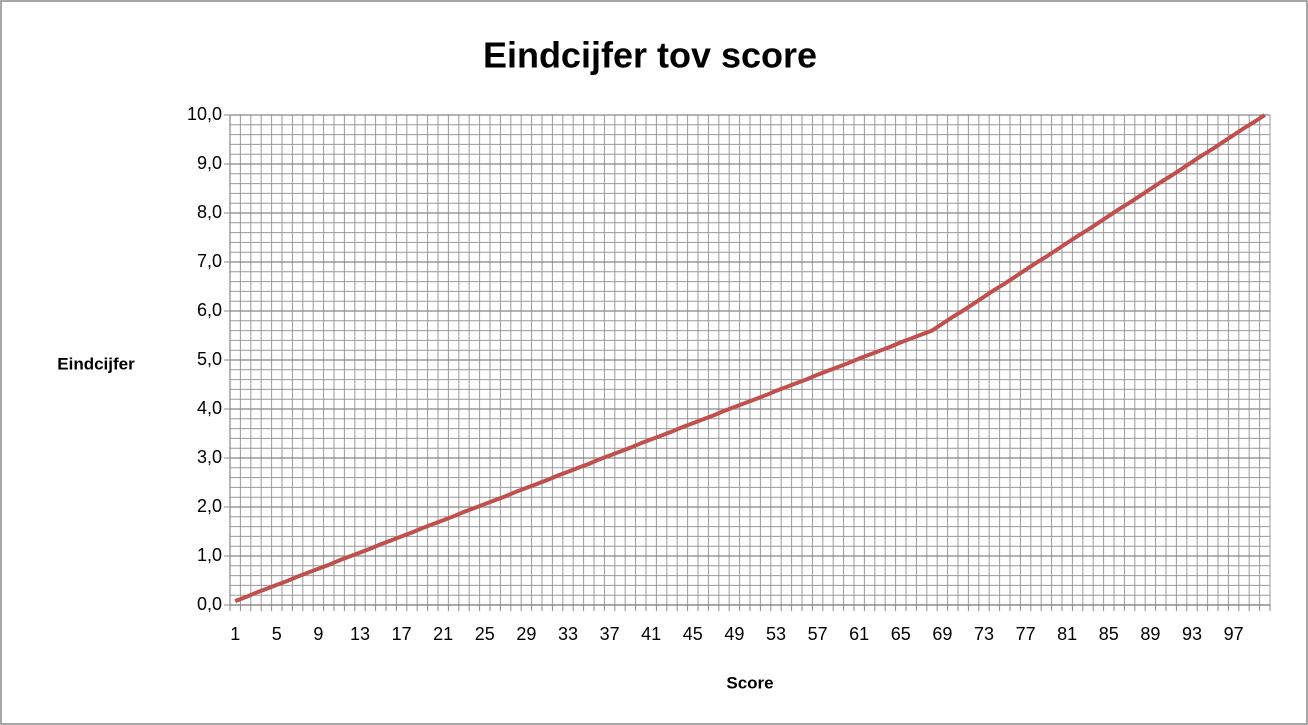 The height and width of the screenshot is (725, 1308). I want to click on x-tick-label: 89, so click(1150, 634).